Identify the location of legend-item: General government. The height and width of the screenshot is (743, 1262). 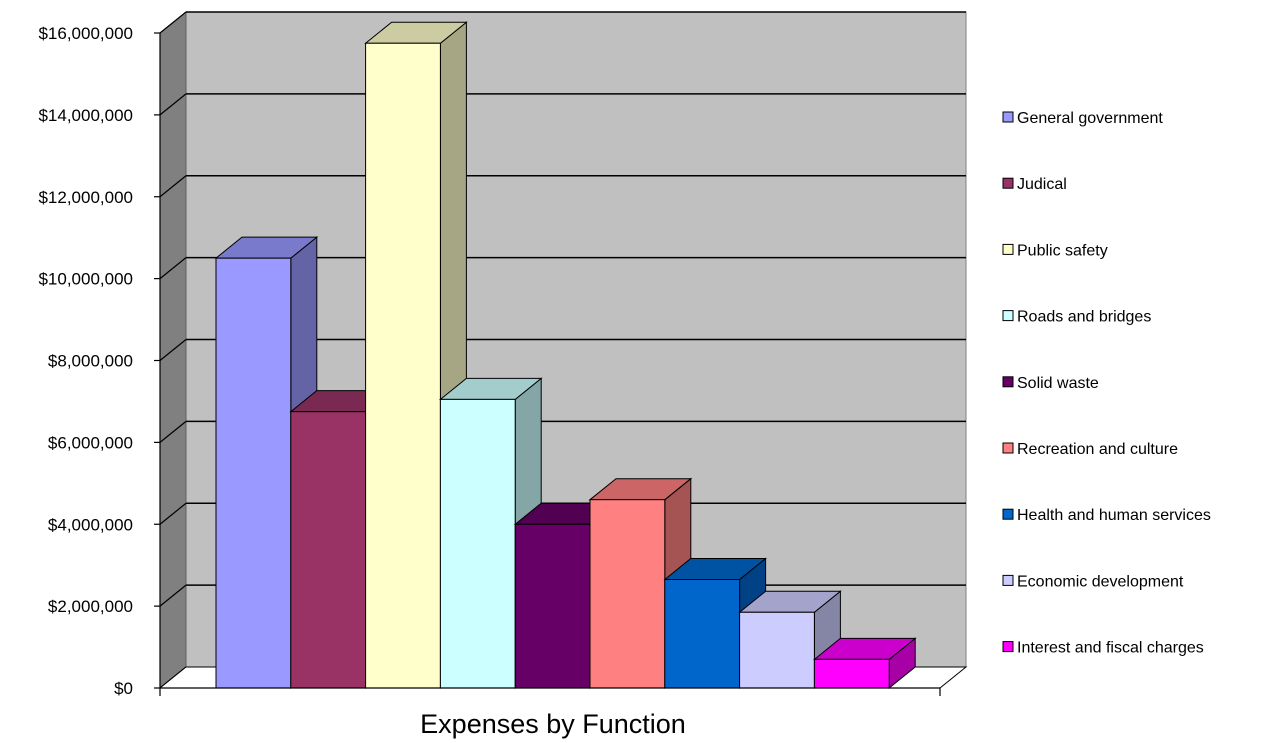
(1082, 118).